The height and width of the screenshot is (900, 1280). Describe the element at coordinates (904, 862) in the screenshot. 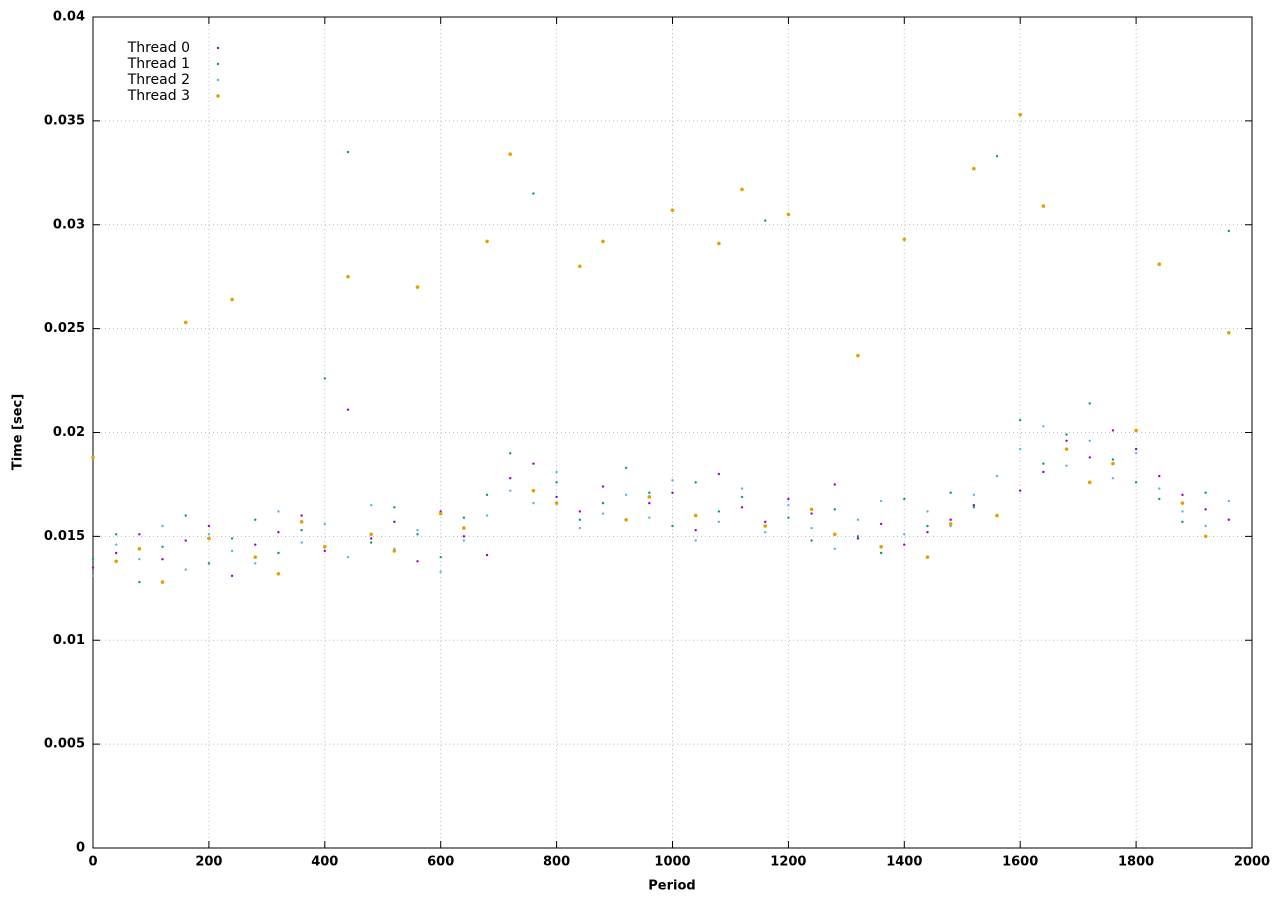

I see `x-tick-label: 1400` at that location.